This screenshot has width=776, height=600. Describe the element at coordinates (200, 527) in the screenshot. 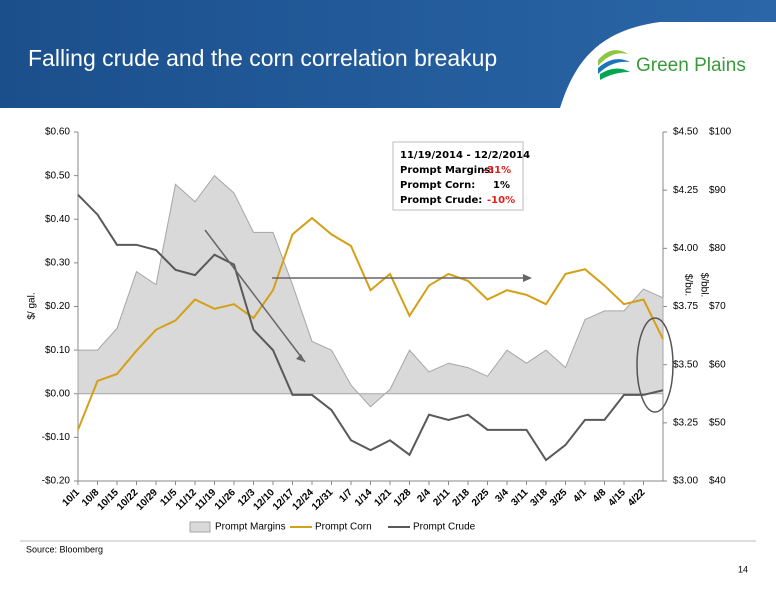

I see `legend-swatch` at that location.